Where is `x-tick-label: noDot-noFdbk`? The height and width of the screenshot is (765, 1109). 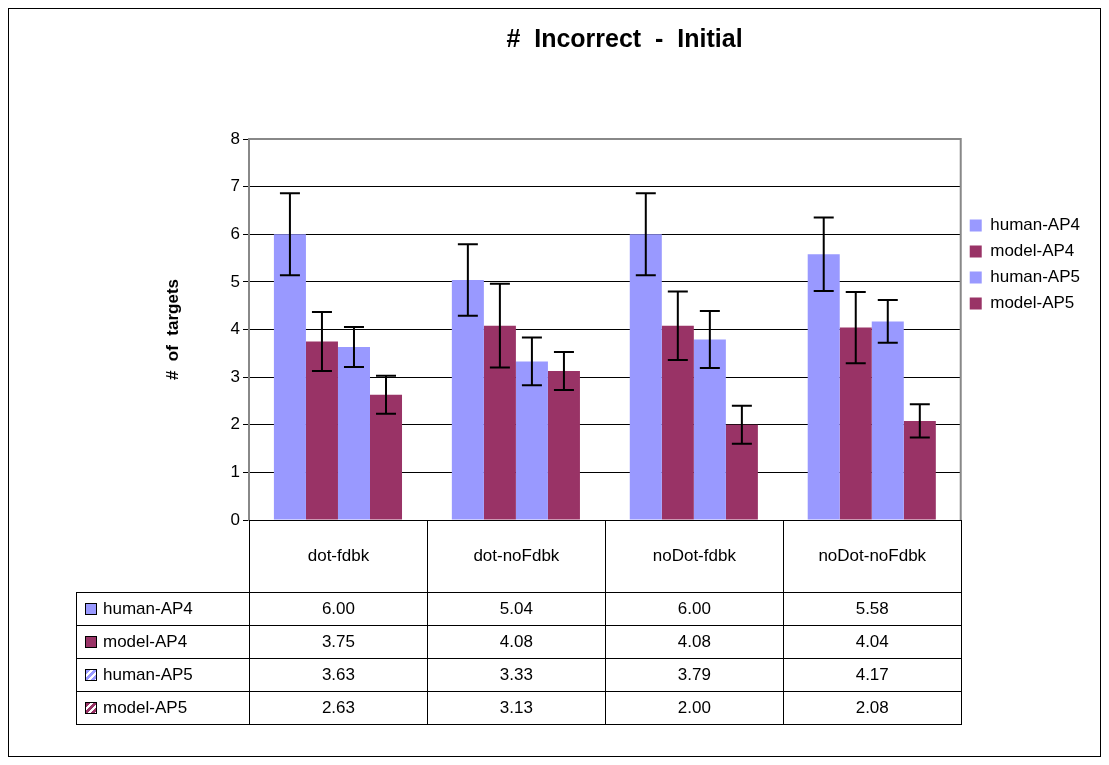
x-tick-label: noDot-noFdbk is located at coordinates (872, 556).